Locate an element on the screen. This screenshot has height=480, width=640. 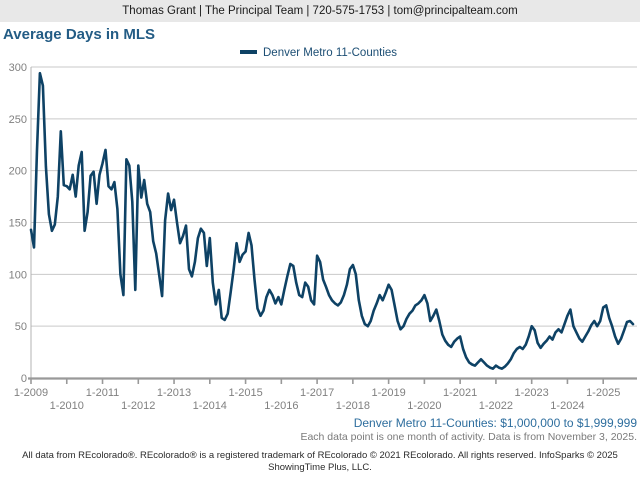
svg-text: 1-2016 is located at coordinates (281, 406).